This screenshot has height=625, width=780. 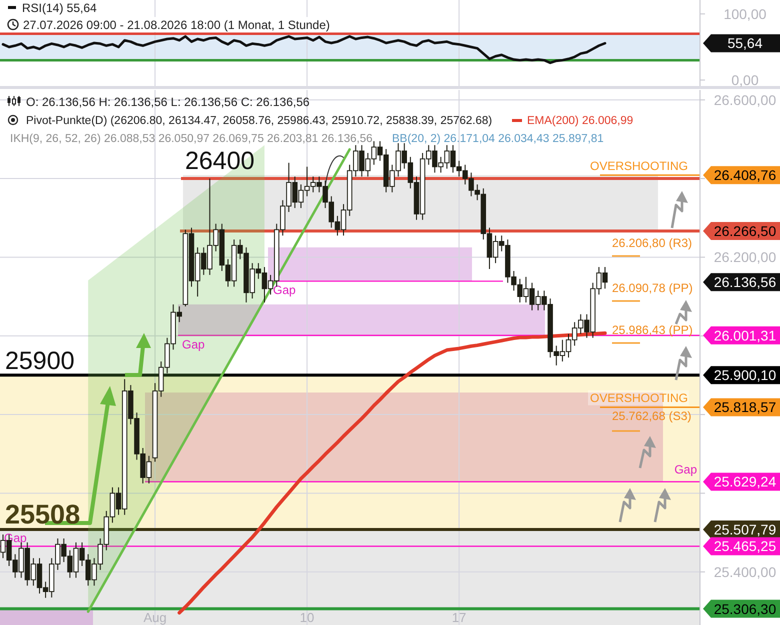 I want to click on y-tick-label: 26.200,00, so click(x=745, y=257).